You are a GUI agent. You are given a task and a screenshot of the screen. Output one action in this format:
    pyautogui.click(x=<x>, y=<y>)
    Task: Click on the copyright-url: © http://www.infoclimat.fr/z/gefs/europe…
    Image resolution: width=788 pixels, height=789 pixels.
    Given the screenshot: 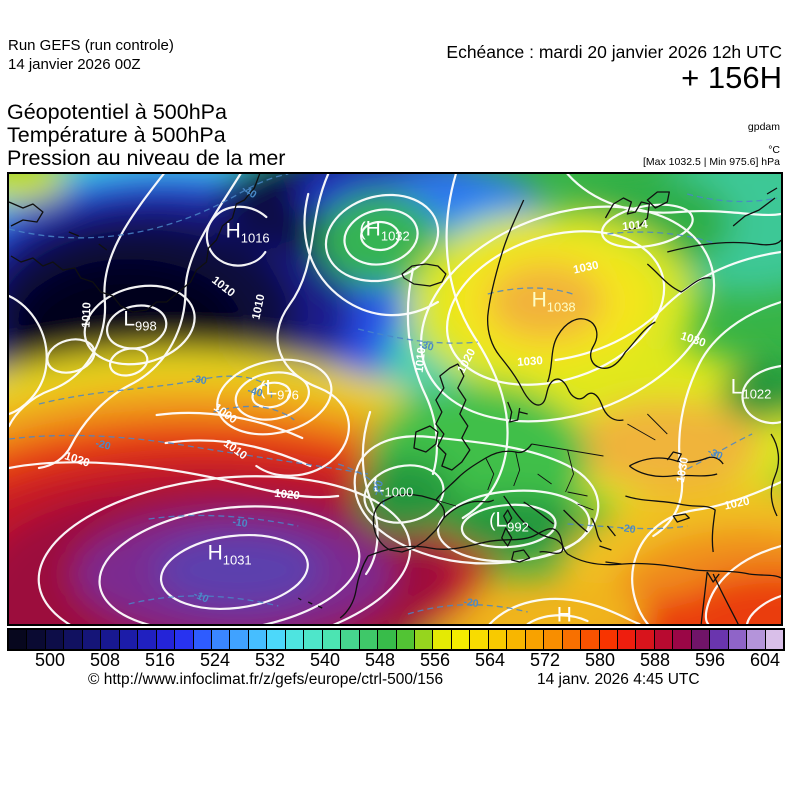 What is the action you would take?
    pyautogui.click(x=266, y=679)
    